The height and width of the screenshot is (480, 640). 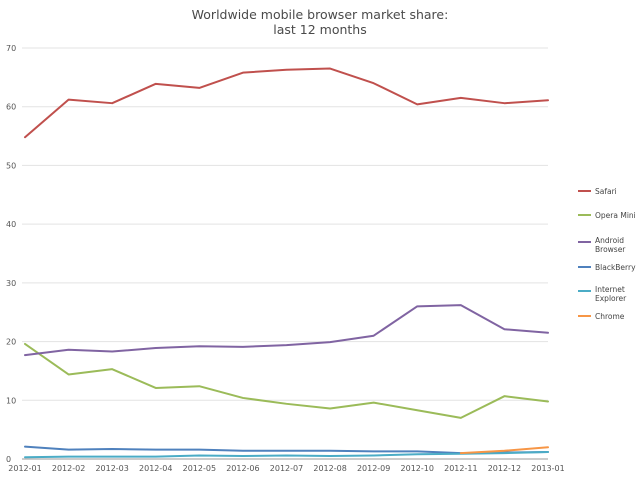 What do you see at coordinates (286, 103) in the screenshot?
I see `series-line-safari` at bounding box center [286, 103].